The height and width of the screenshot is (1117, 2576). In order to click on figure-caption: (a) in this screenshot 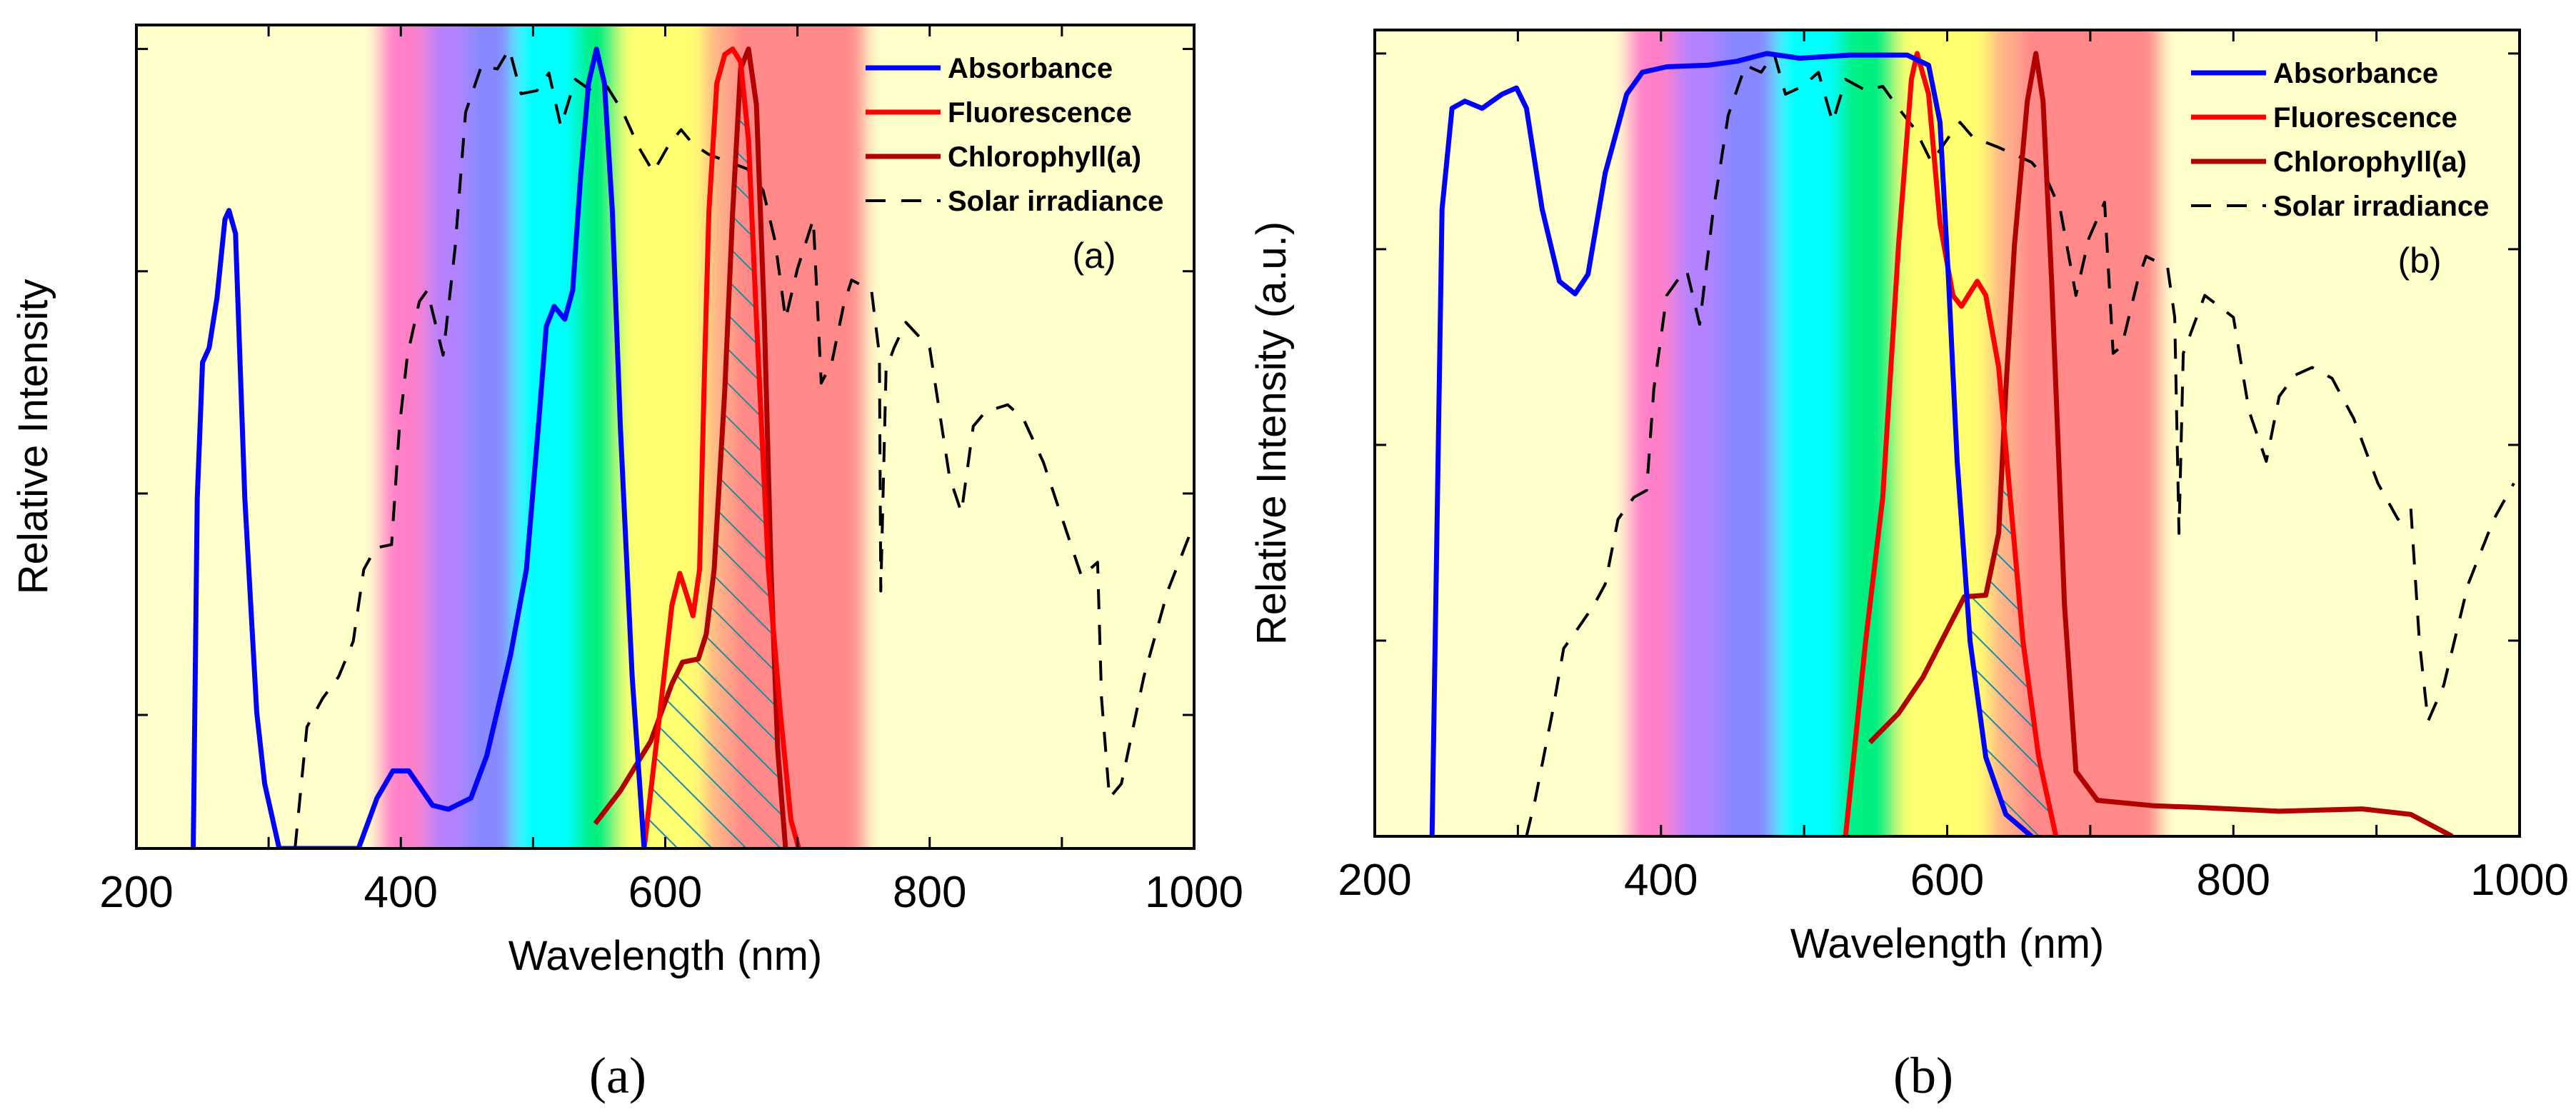, I will do `click(617, 1075)`.